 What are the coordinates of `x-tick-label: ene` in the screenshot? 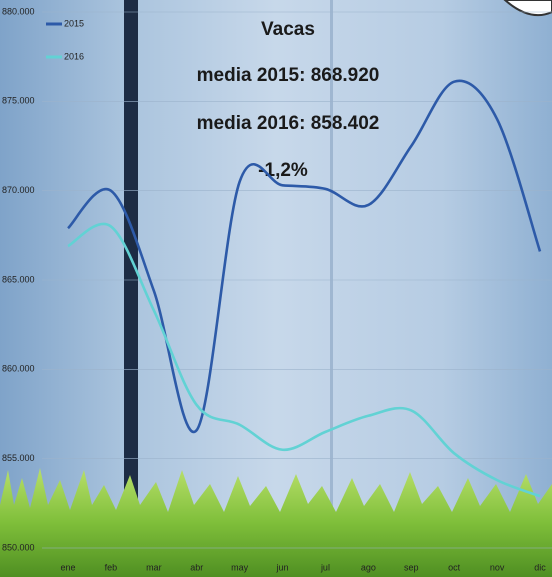 It's located at (67, 567).